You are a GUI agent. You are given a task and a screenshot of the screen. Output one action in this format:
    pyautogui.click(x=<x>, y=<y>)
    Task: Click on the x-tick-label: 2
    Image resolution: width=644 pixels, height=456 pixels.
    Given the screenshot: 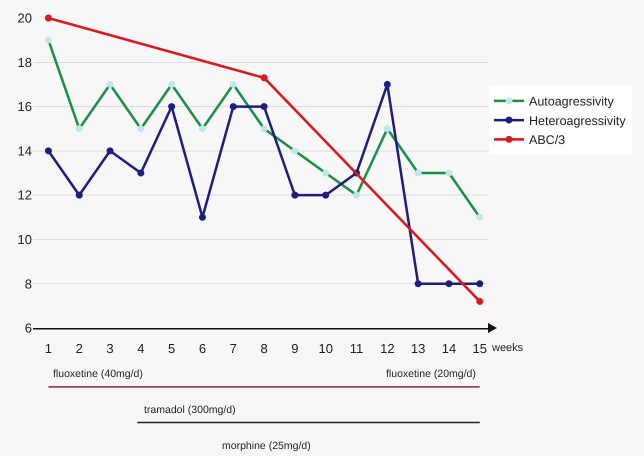 What is the action you would take?
    pyautogui.click(x=79, y=348)
    